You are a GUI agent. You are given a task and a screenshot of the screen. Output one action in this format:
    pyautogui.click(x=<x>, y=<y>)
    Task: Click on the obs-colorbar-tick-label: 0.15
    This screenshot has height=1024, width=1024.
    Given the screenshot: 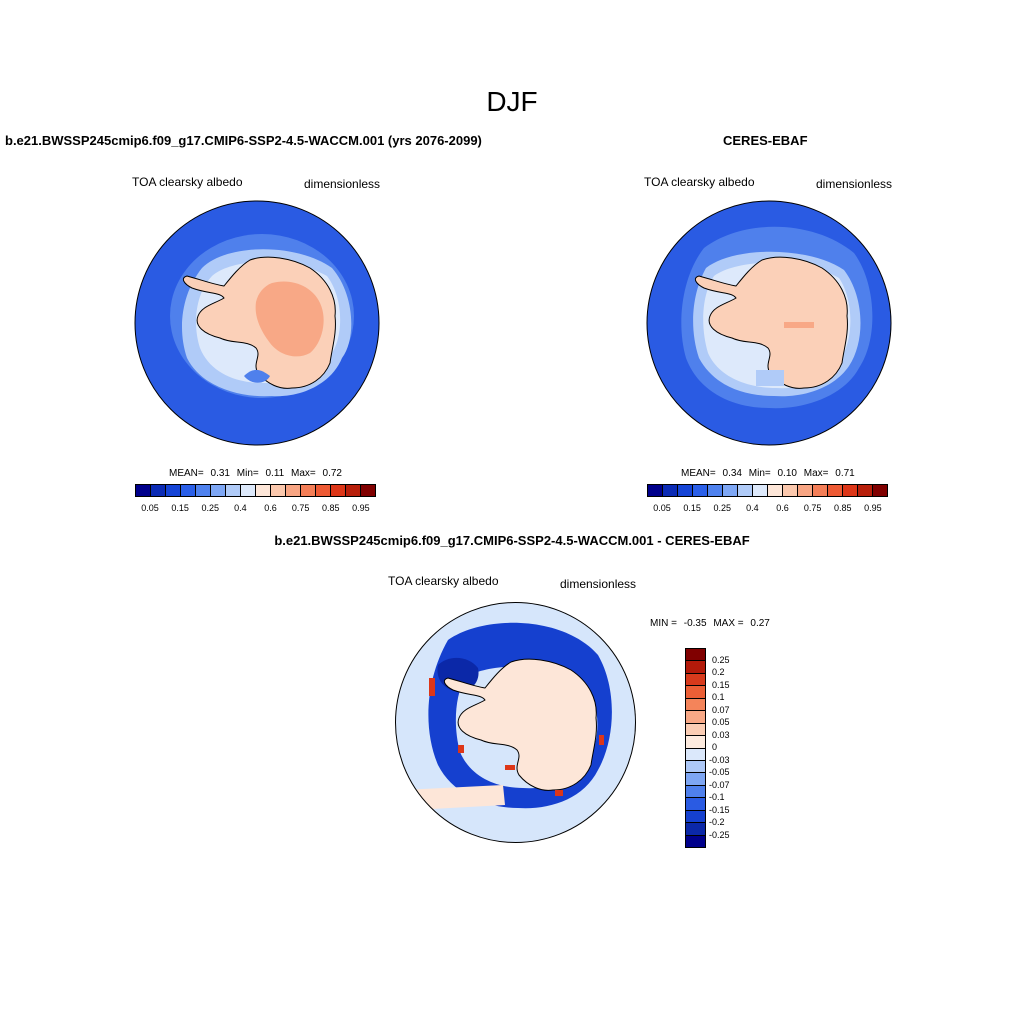 What is the action you would take?
    pyautogui.click(x=692, y=508)
    